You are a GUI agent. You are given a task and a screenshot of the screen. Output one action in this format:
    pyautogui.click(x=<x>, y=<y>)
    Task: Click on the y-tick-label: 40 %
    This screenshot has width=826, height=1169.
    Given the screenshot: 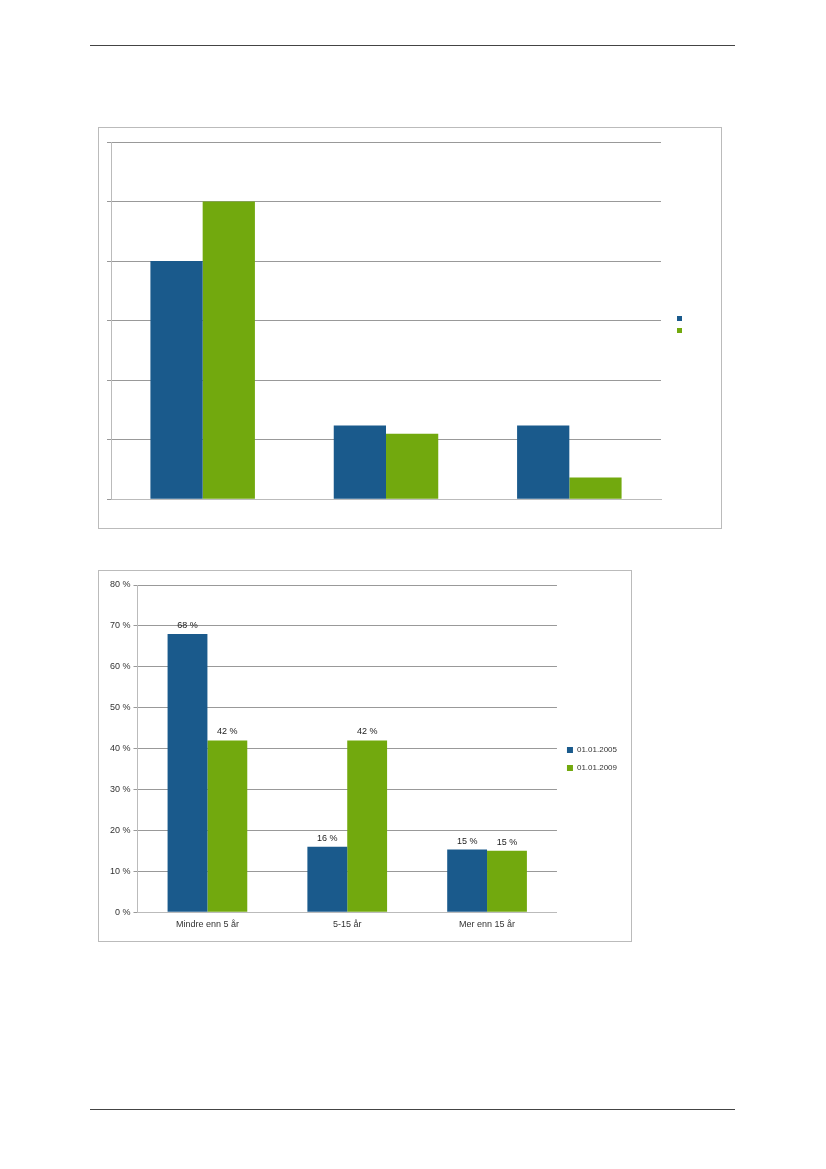 What is the action you would take?
    pyautogui.click(x=120, y=748)
    